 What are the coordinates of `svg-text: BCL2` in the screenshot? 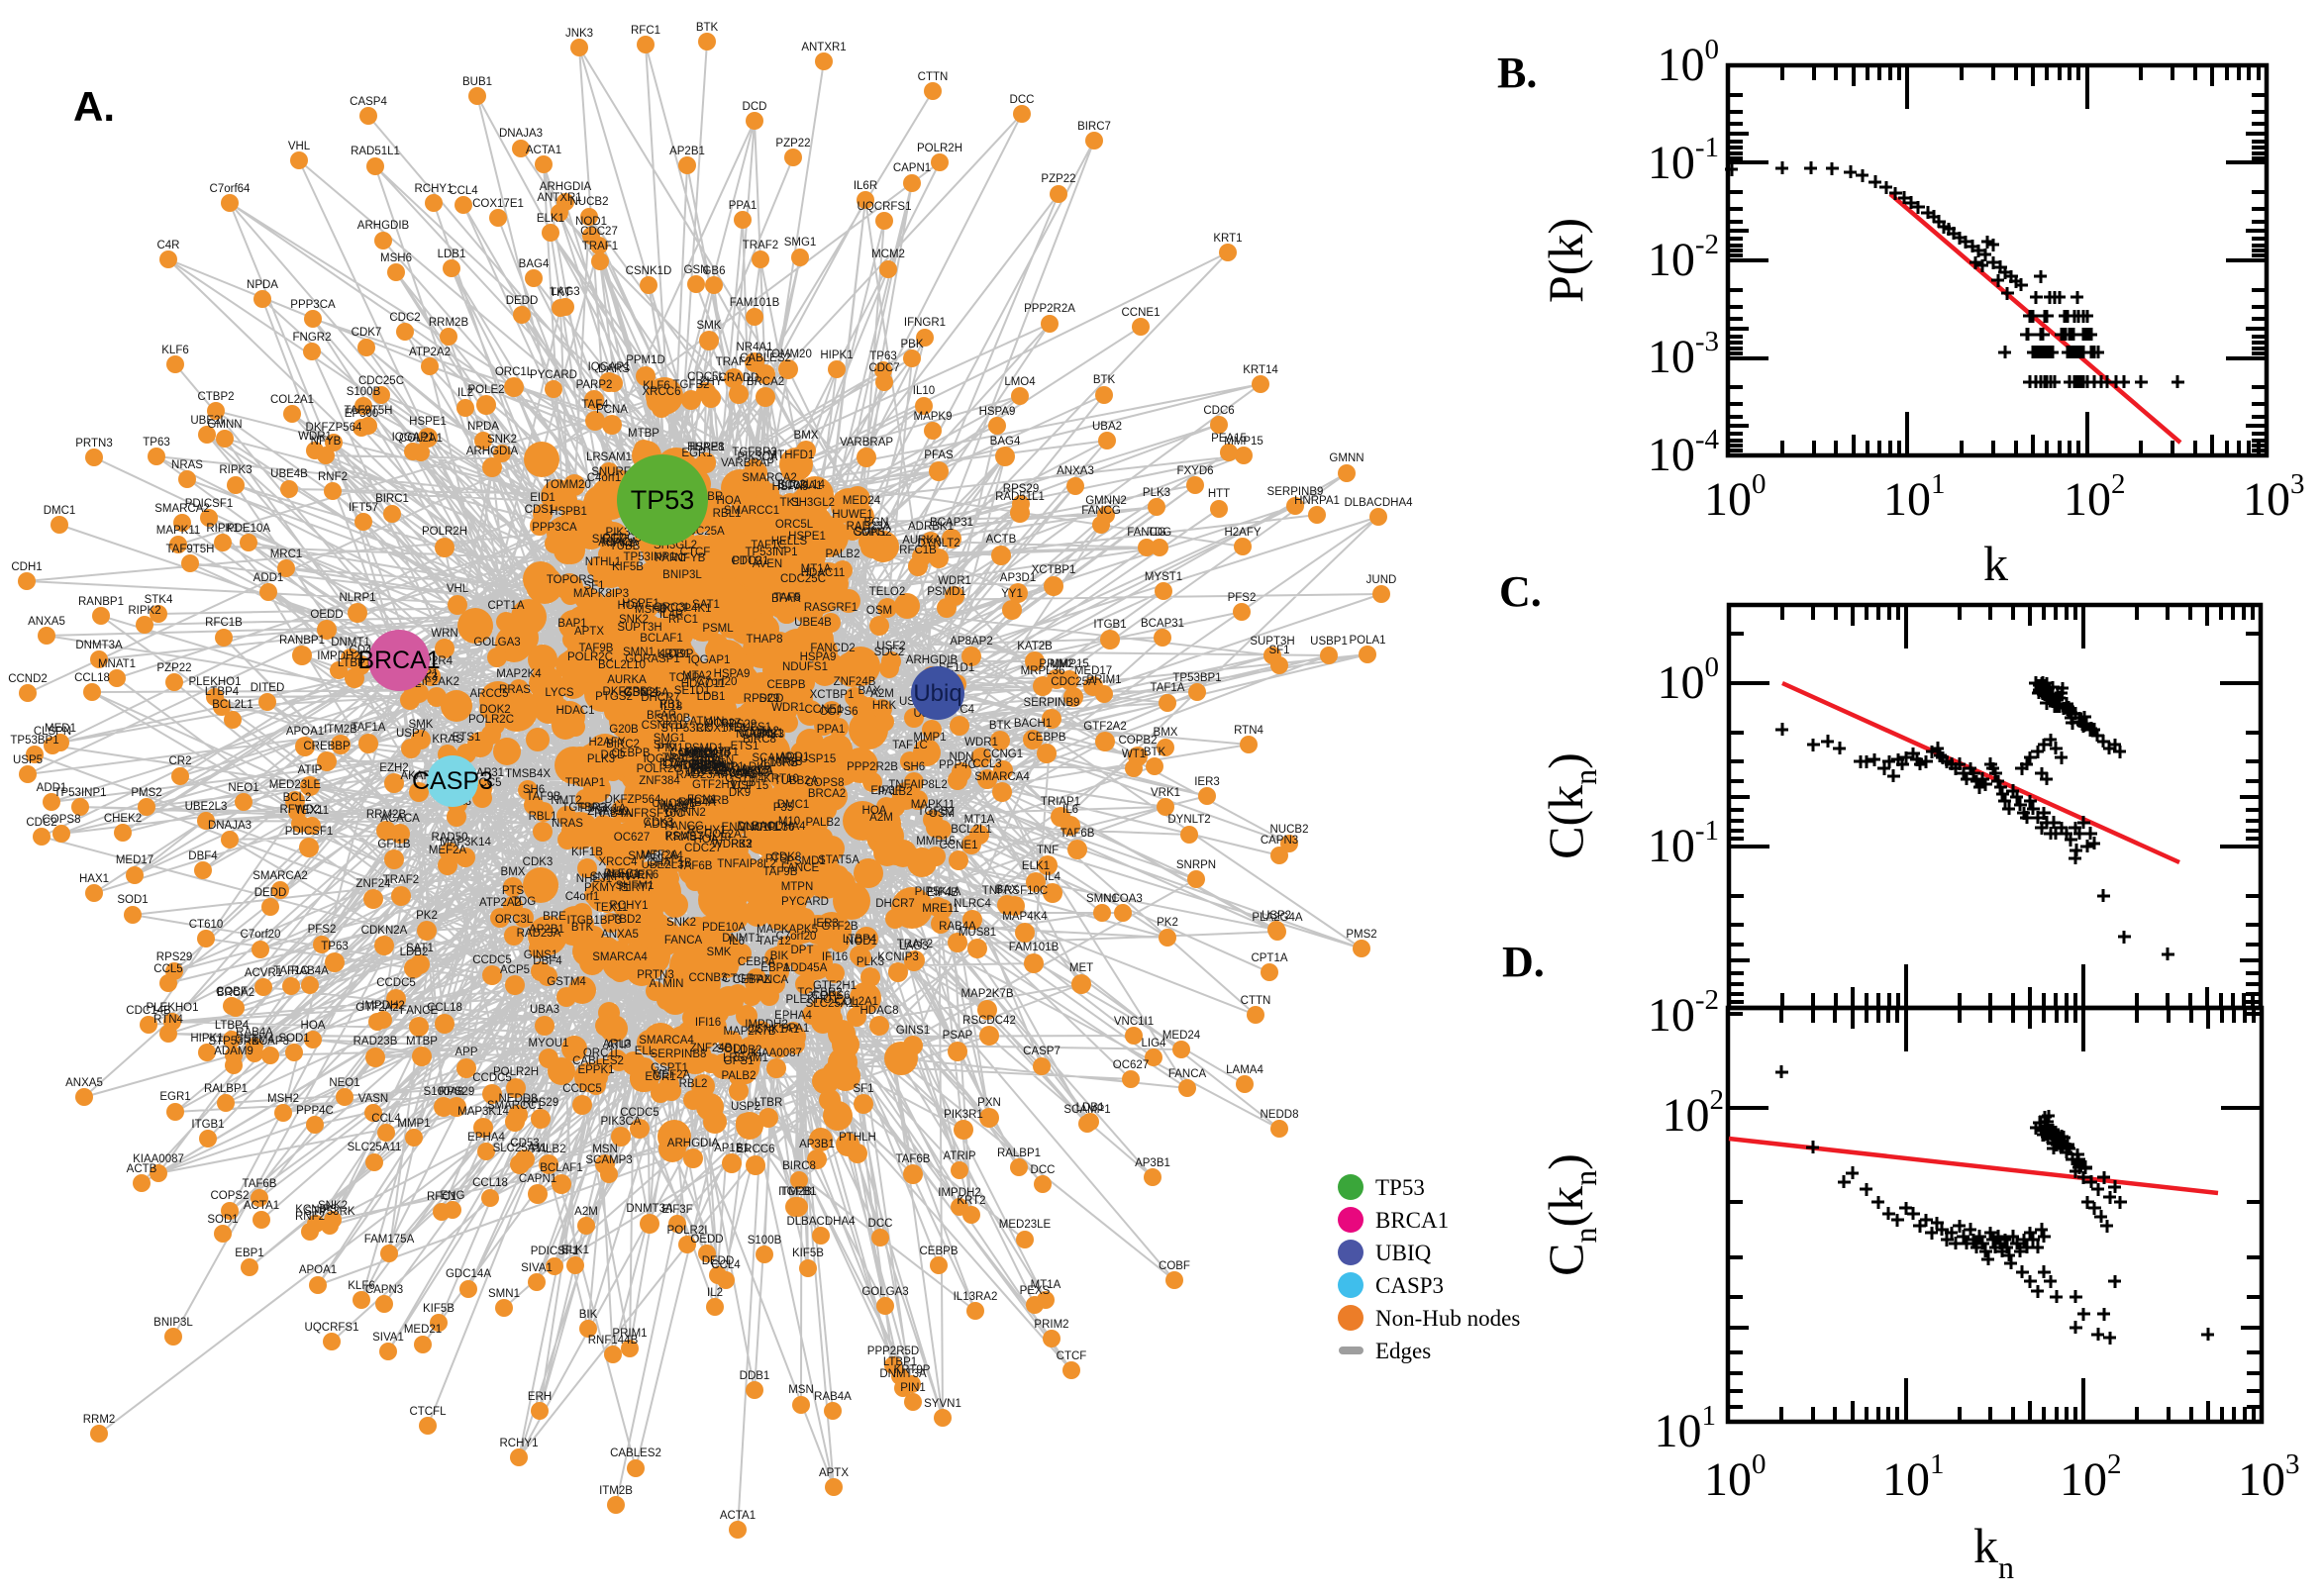 It's located at (298, 798).